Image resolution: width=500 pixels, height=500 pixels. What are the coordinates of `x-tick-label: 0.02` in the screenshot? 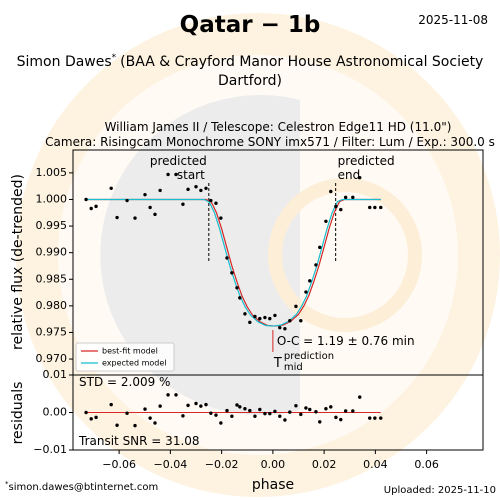 It's located at (324, 464).